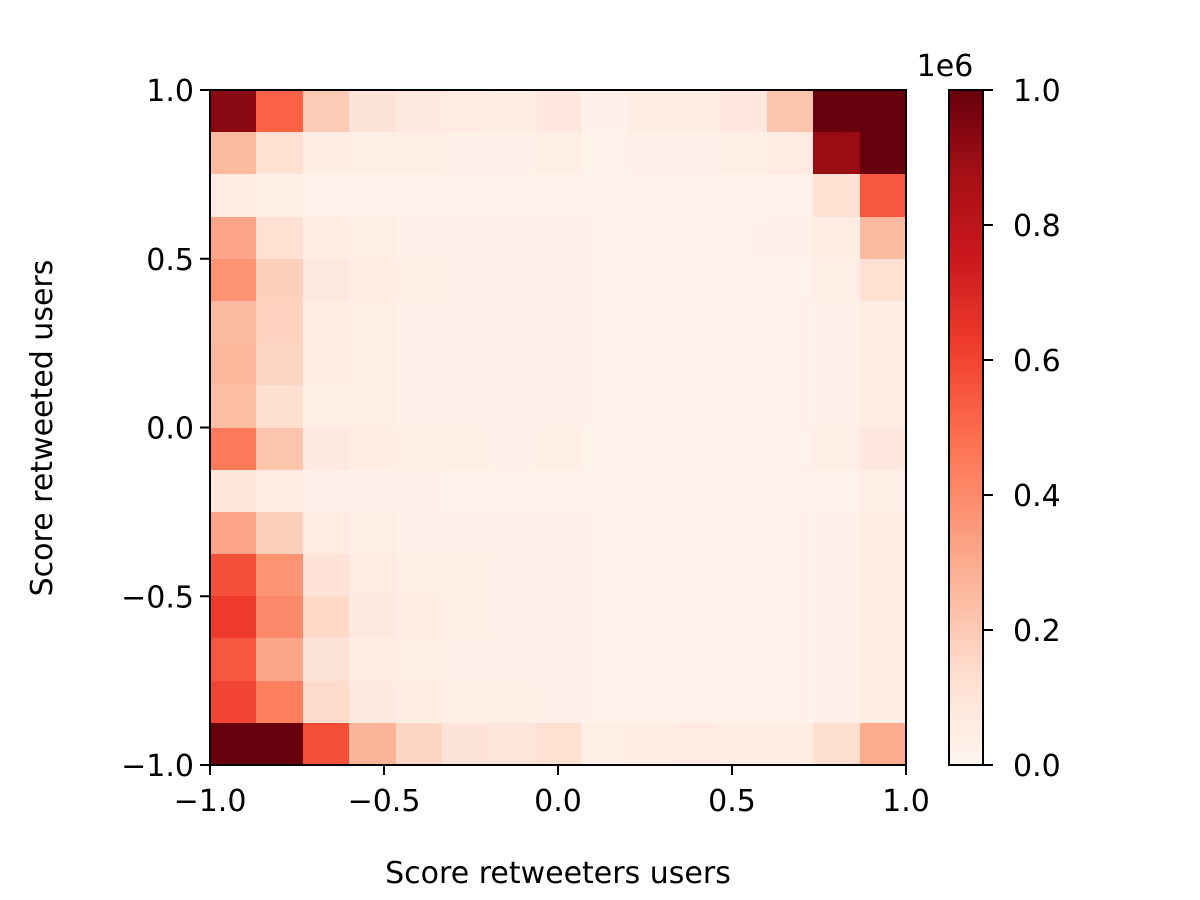 Image resolution: width=1200 pixels, height=900 pixels. I want to click on y-axis-ticks: −1.0 −0.5 0.0 0.5 1.0, so click(165, 429).